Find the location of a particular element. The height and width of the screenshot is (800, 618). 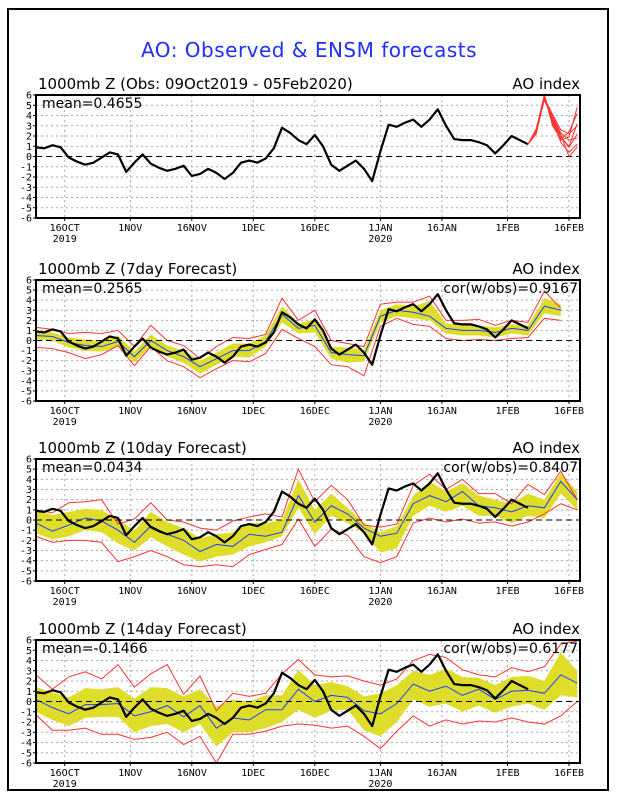

ensemble-spread-band is located at coordinates (307, 699).